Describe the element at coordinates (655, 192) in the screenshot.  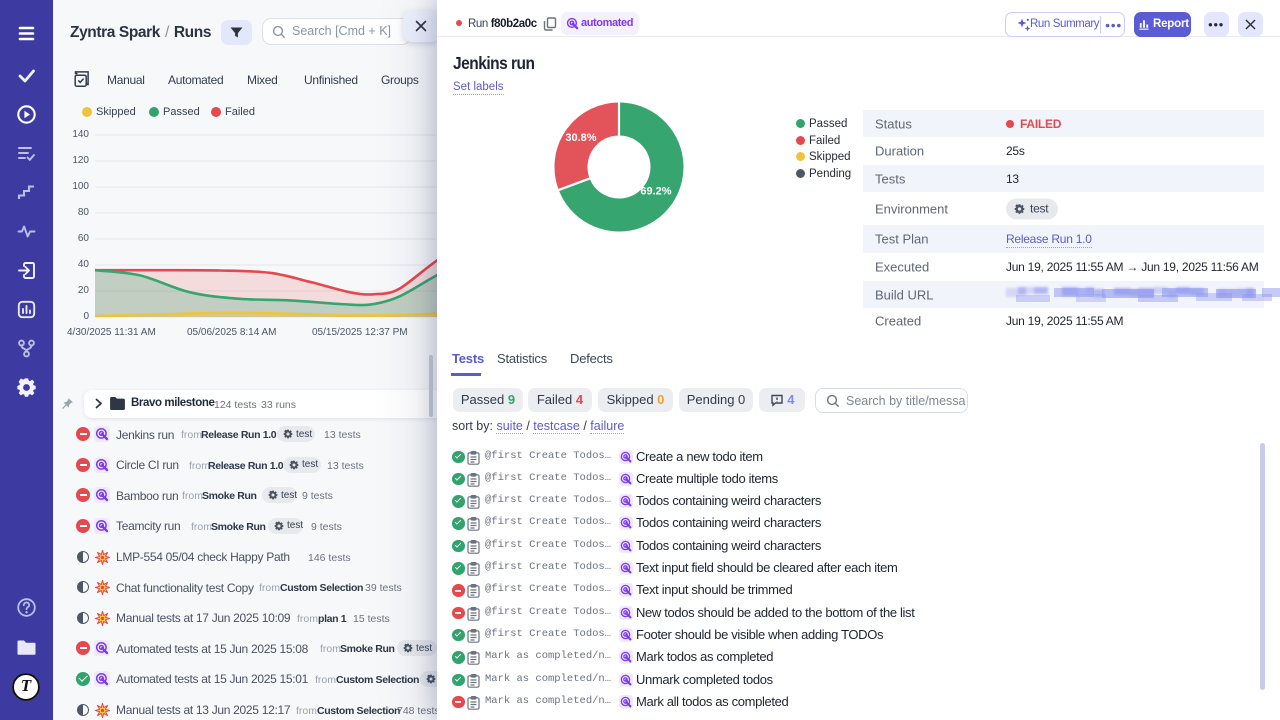
I see `svg-text: 69.2%` at that location.